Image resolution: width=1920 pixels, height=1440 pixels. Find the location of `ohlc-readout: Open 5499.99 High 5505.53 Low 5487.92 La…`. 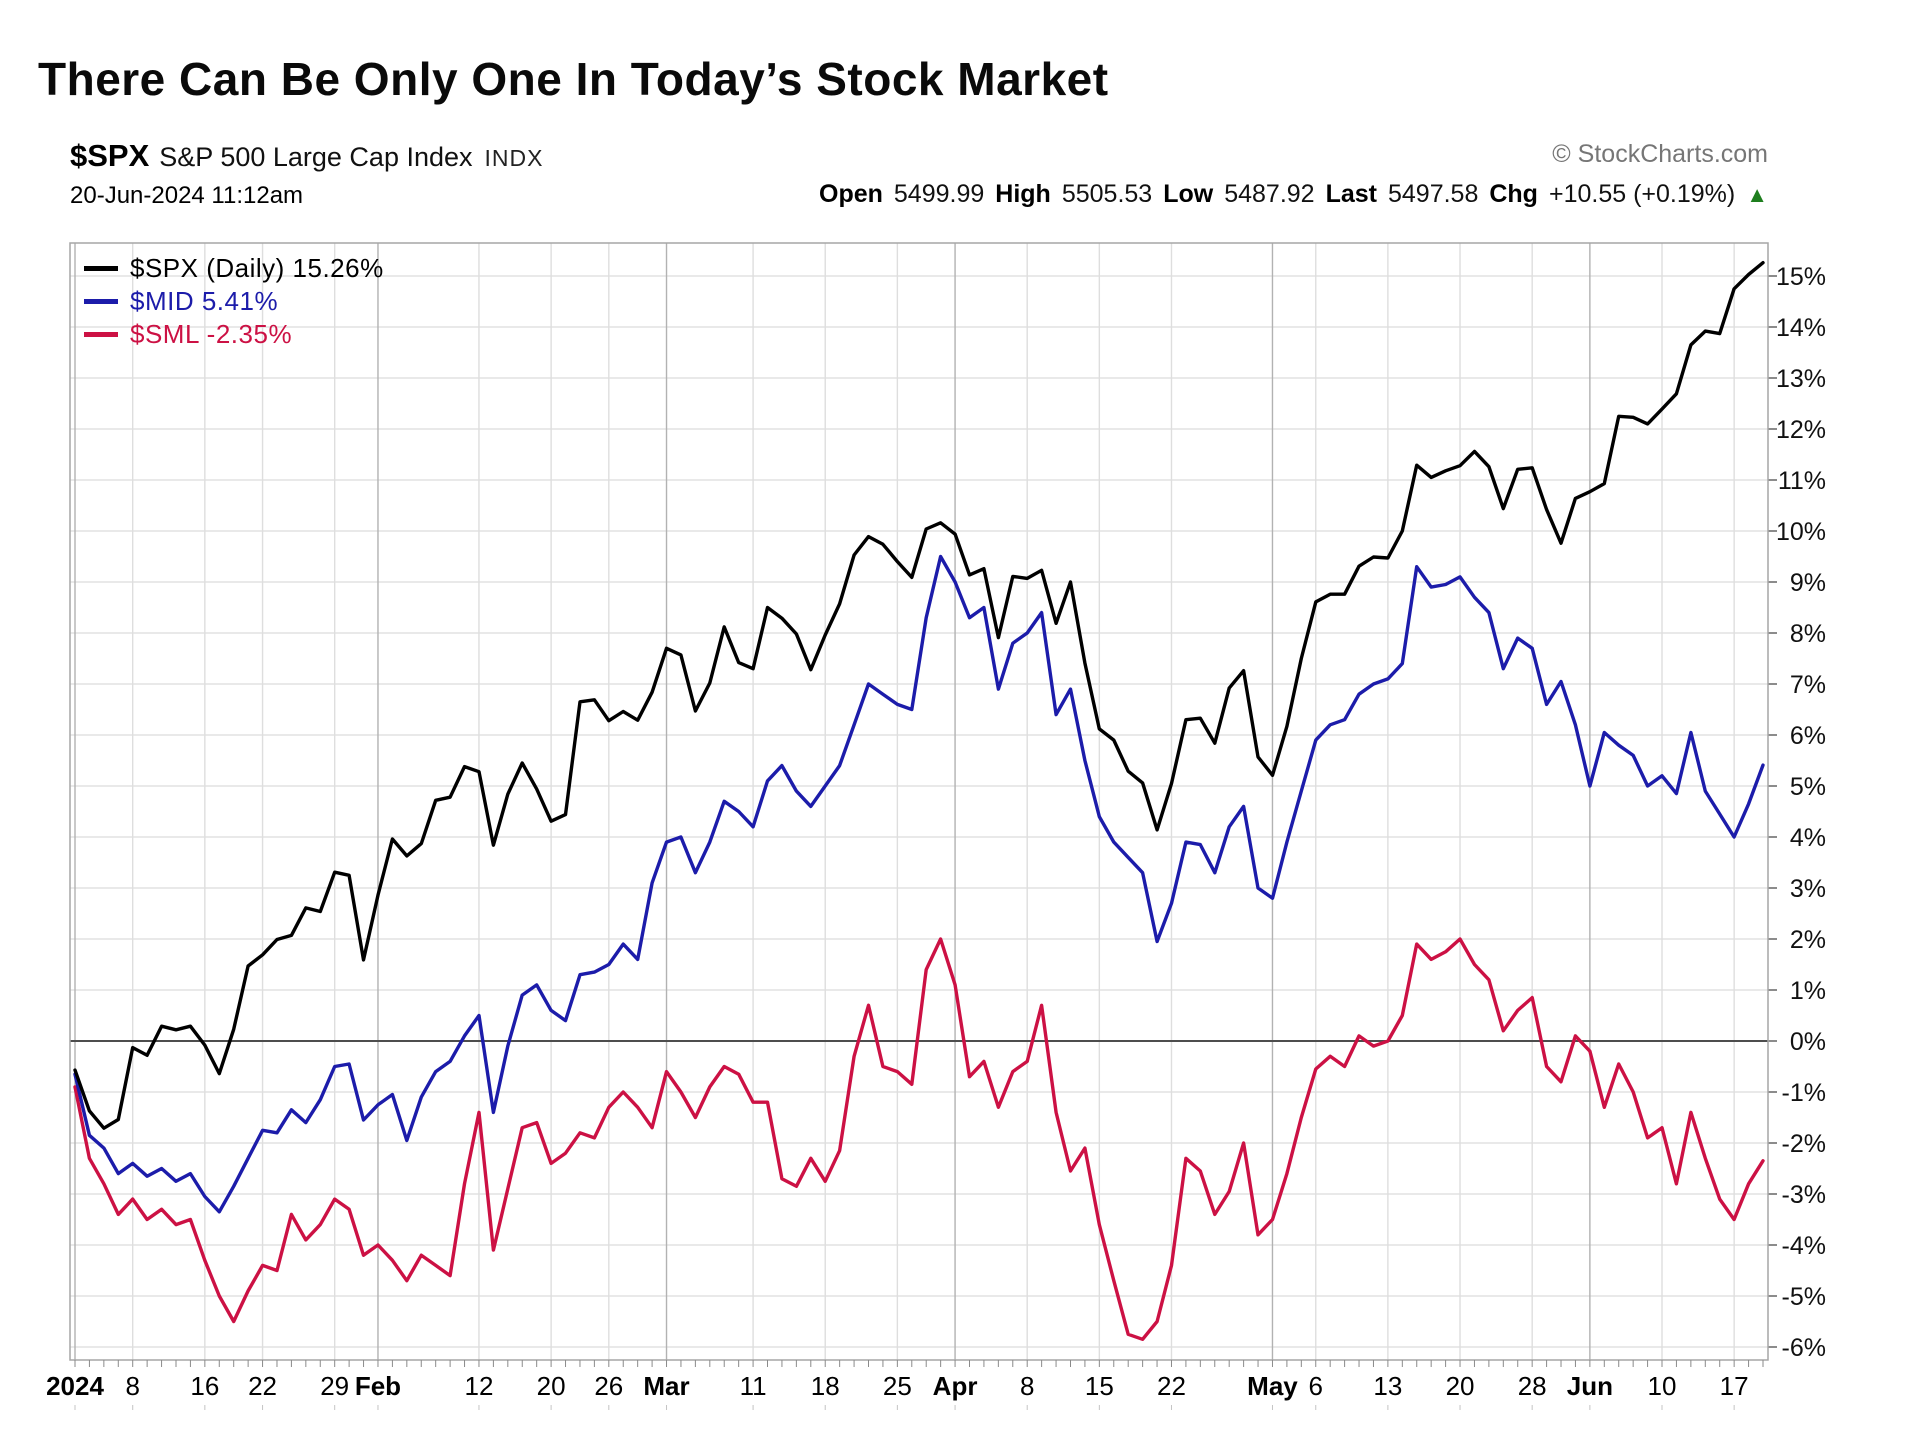

ohlc-readout: Open 5499.99 High 5505.53 Low 5487.92 La… is located at coordinates (1293, 194).